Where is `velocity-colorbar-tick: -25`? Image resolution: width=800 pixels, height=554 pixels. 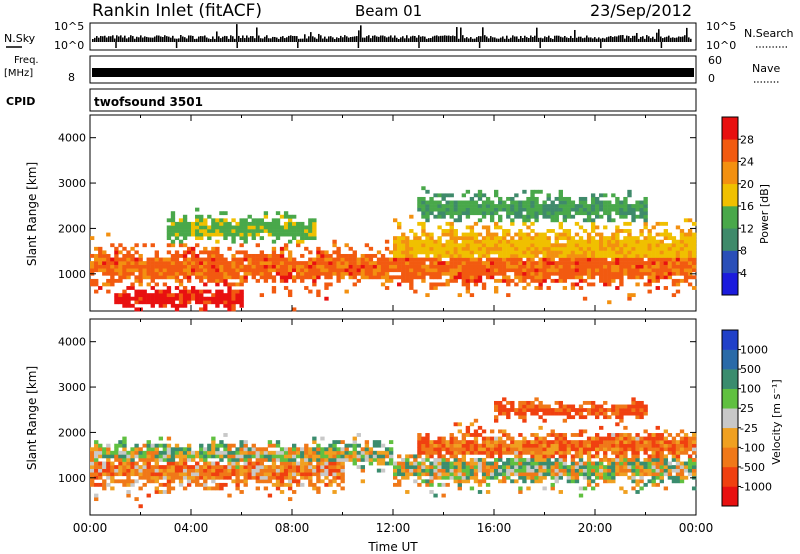 velocity-colorbar-tick: -25 is located at coordinates (749, 428).